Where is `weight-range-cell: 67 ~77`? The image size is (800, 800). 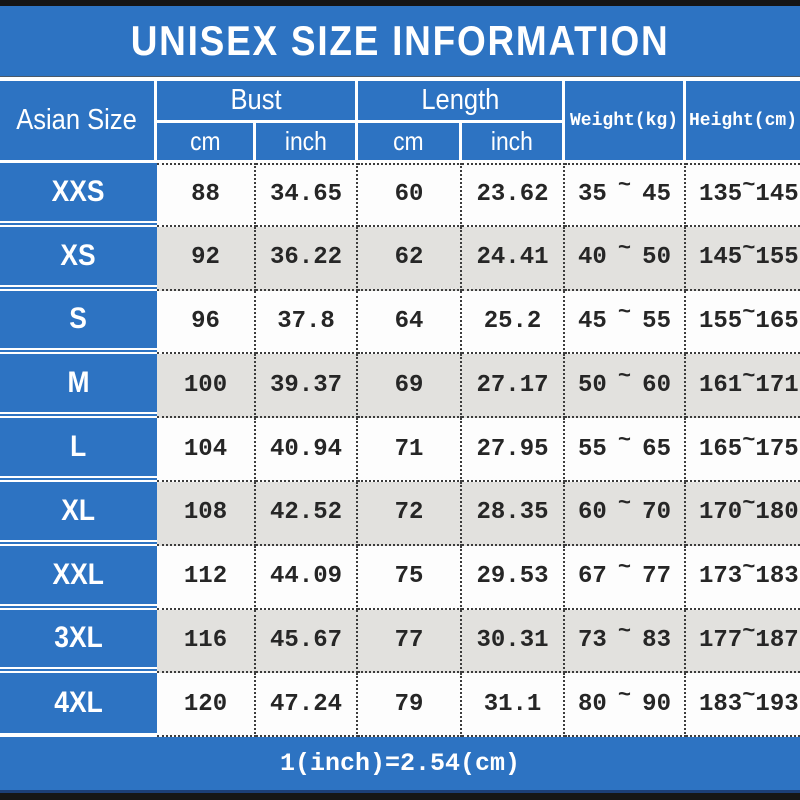
weight-range-cell: 67 ~77 is located at coordinates (625, 577).